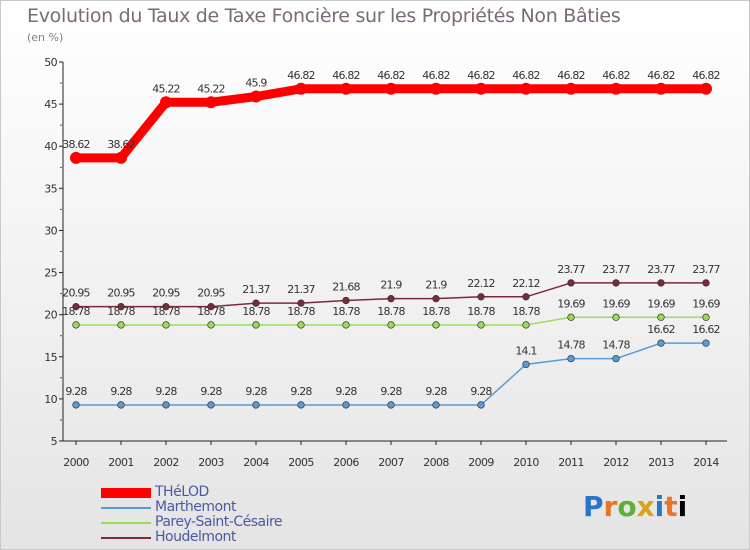 The width and height of the screenshot is (750, 550). Describe the element at coordinates (211, 462) in the screenshot. I see `x-tick-label: 2003` at that location.